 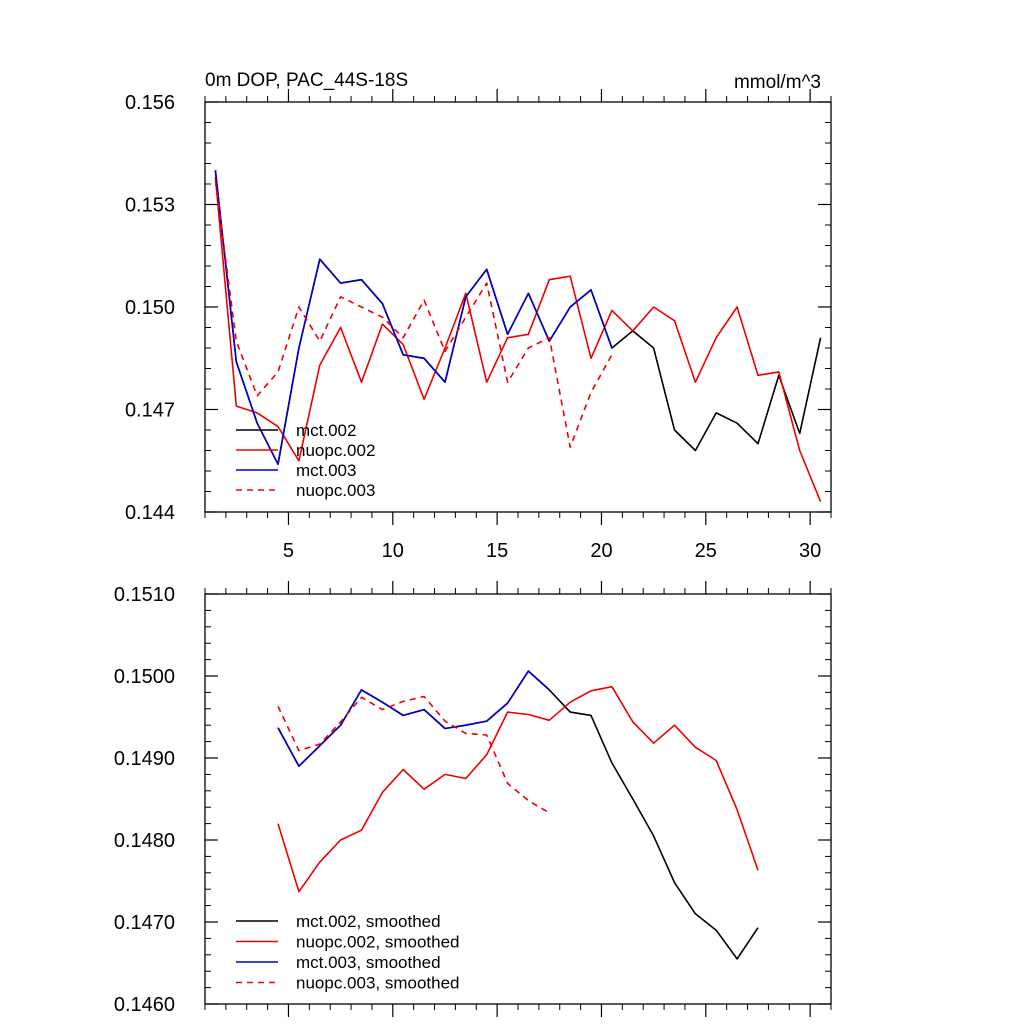 What do you see at coordinates (335, 450) in the screenshot?
I see `top-legend-label-nuopc002: nuopc.002` at bounding box center [335, 450].